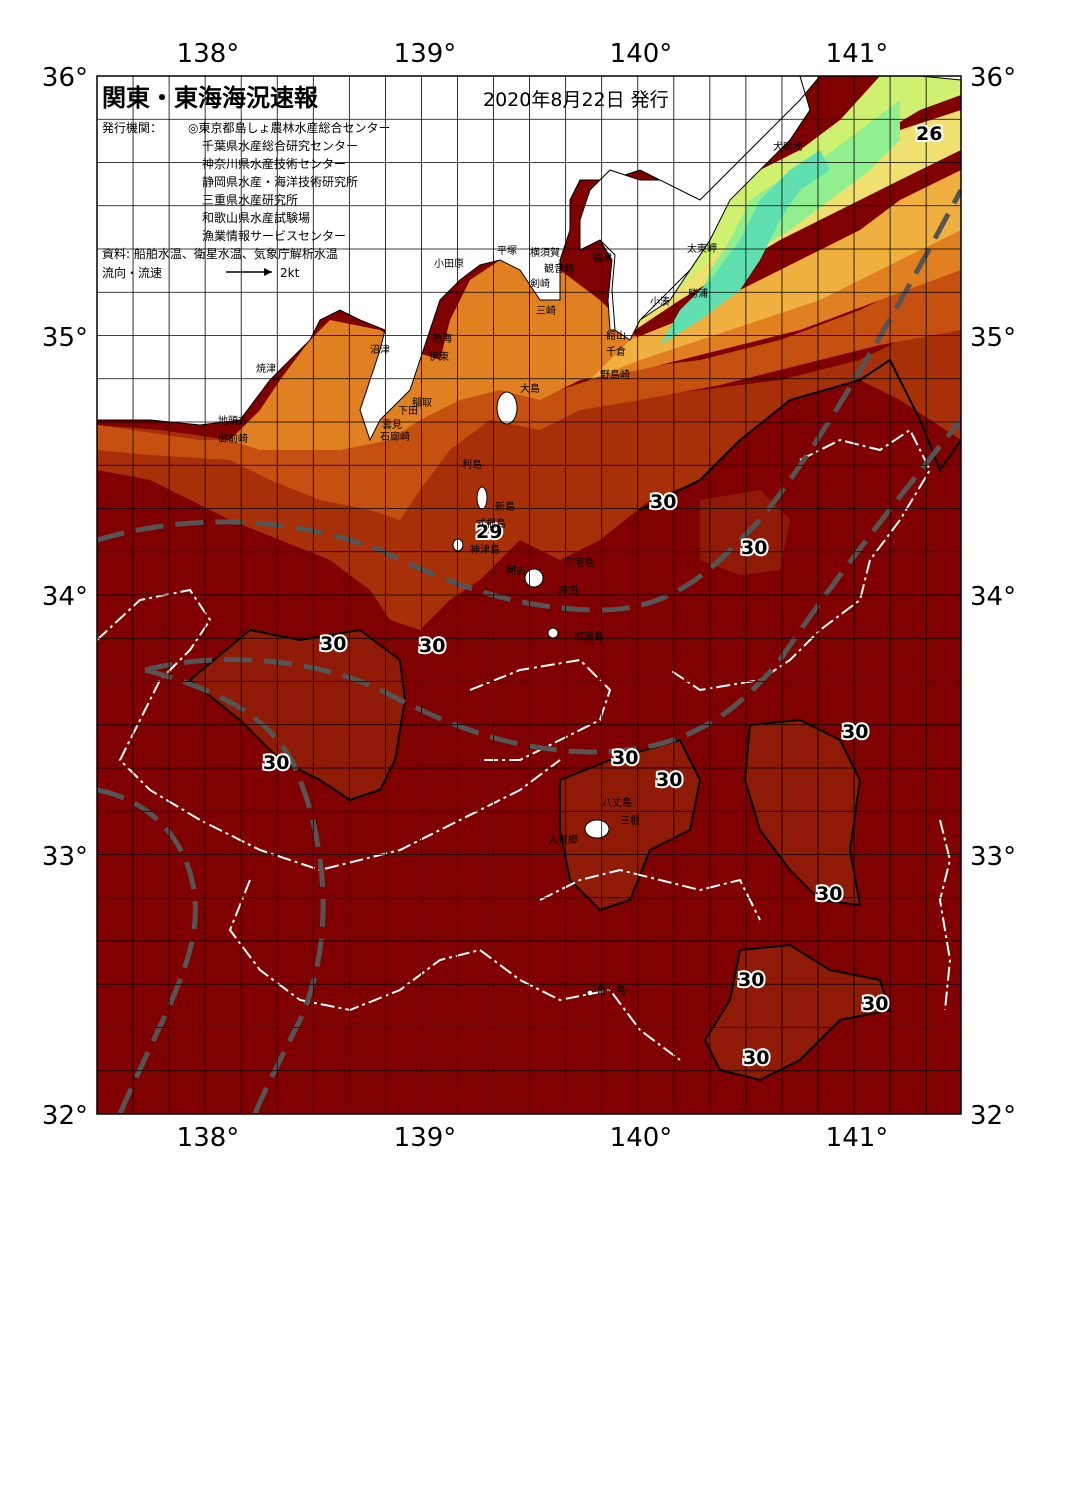 The height and width of the screenshot is (1509, 1065). I want to click on place-name: 館山, so click(616, 335).